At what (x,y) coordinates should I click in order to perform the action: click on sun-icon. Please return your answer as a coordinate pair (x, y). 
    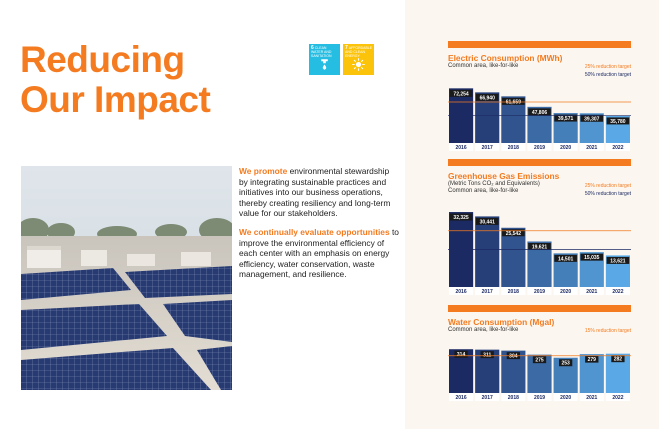
    Looking at the image, I should click on (358, 64).